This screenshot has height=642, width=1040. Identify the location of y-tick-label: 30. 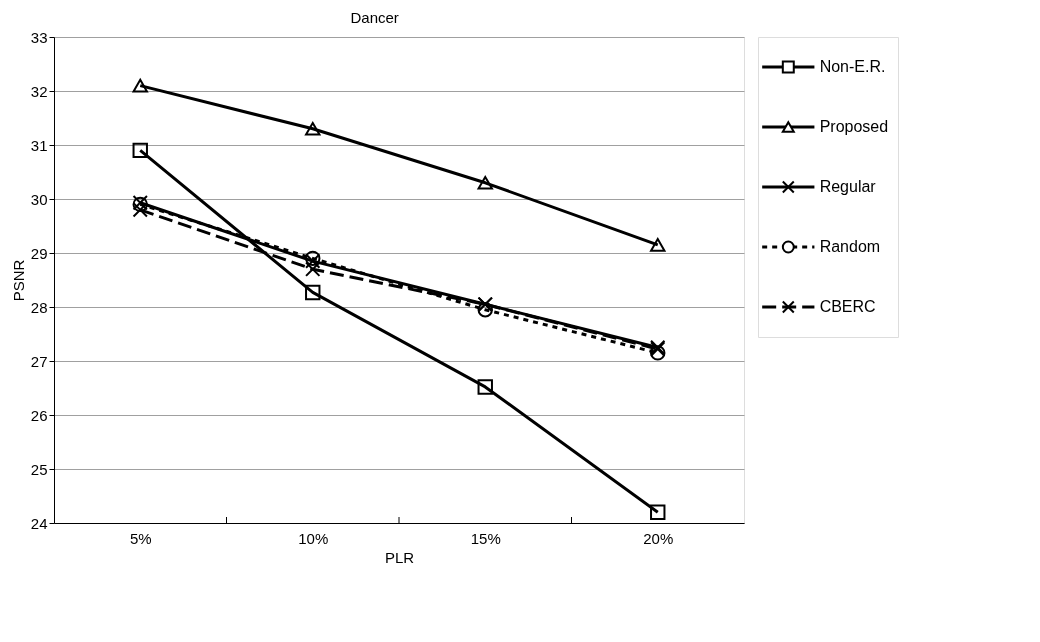
(39, 199).